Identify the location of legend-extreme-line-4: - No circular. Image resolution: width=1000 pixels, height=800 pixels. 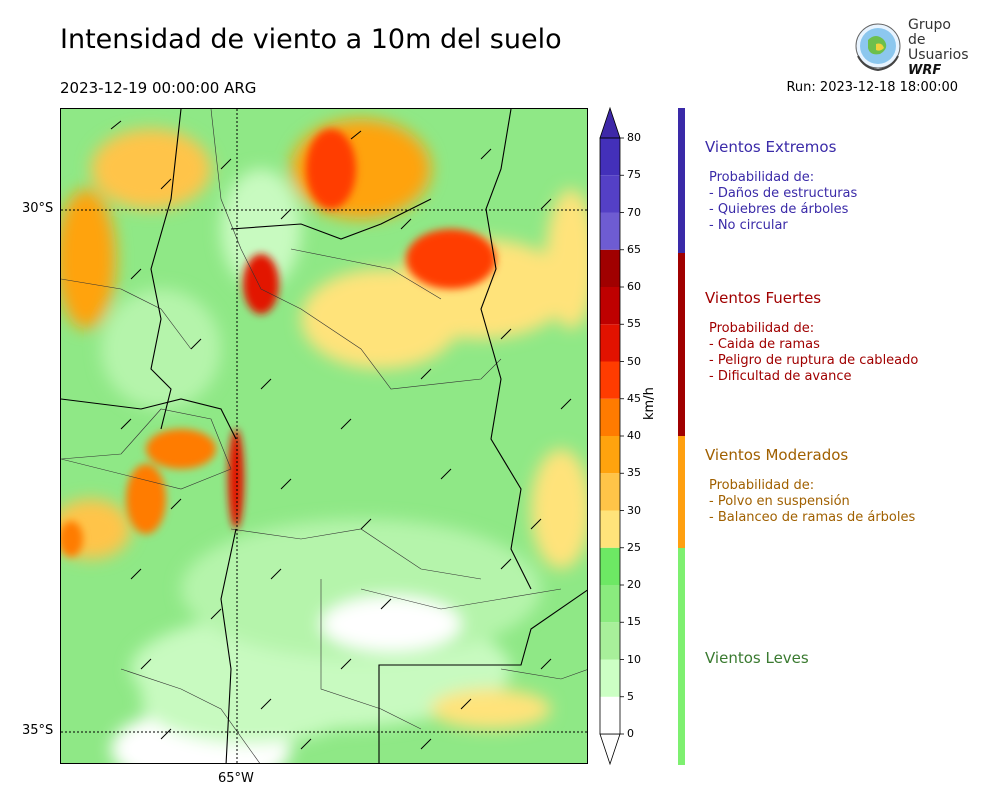
(748, 225).